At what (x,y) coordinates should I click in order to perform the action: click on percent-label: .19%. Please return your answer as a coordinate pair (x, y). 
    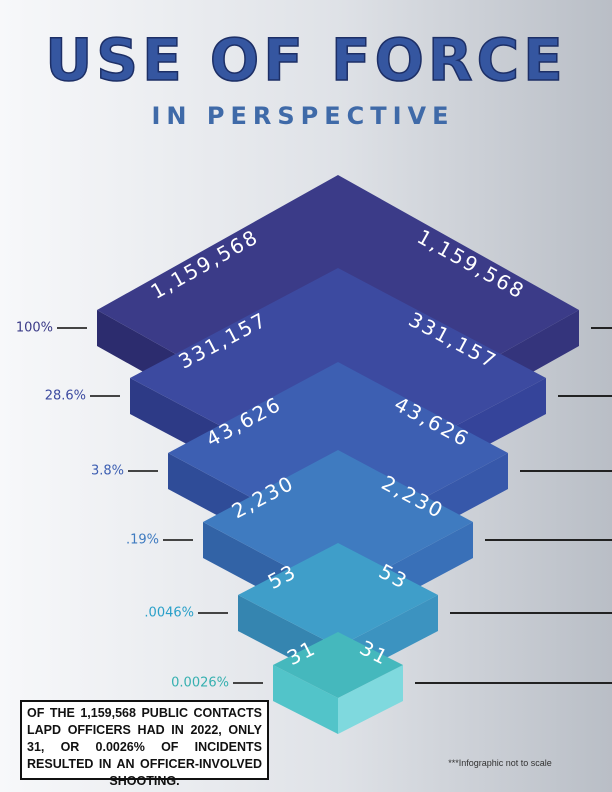
    Looking at the image, I should click on (142, 540).